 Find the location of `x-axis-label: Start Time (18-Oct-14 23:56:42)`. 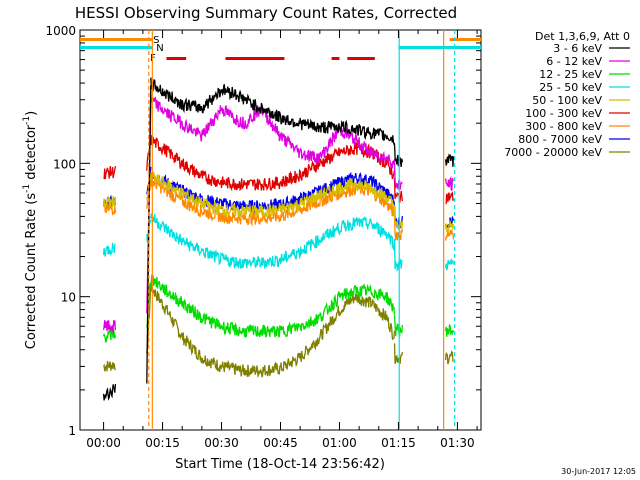

x-axis-label: Start Time (18-Oct-14 23:56:42) is located at coordinates (280, 464).